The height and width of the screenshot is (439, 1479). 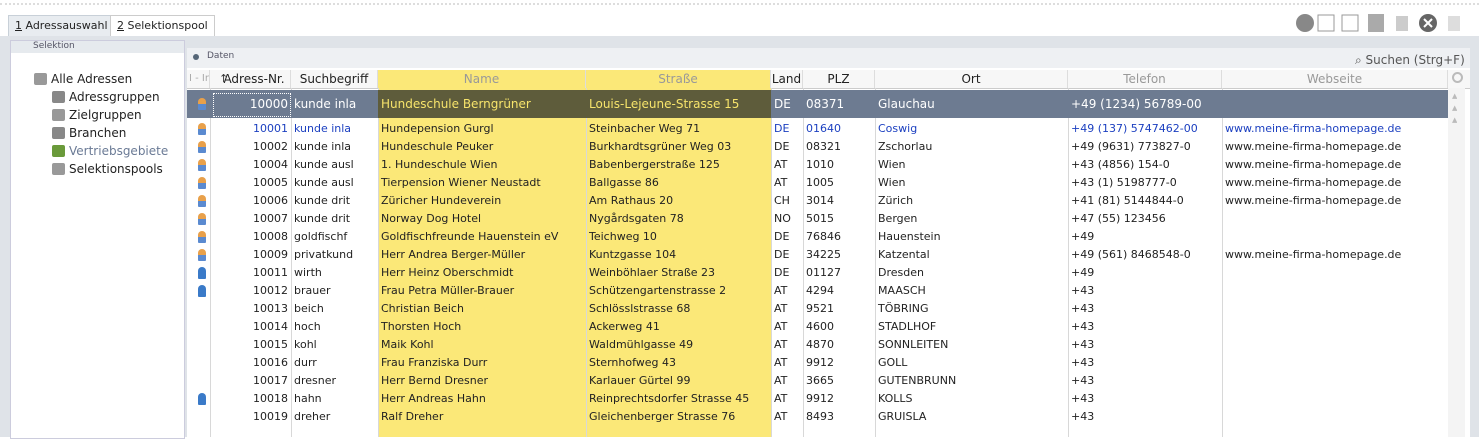 I want to click on cell: Am Rathaus 20, so click(x=631, y=200).